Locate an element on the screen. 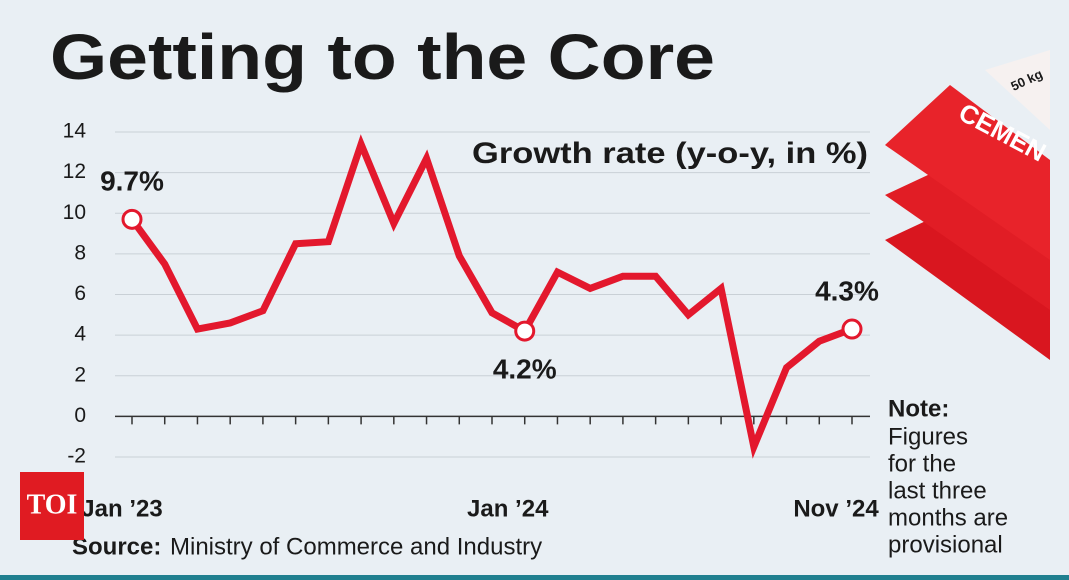  data-label: 4.3% is located at coordinates (847, 290).